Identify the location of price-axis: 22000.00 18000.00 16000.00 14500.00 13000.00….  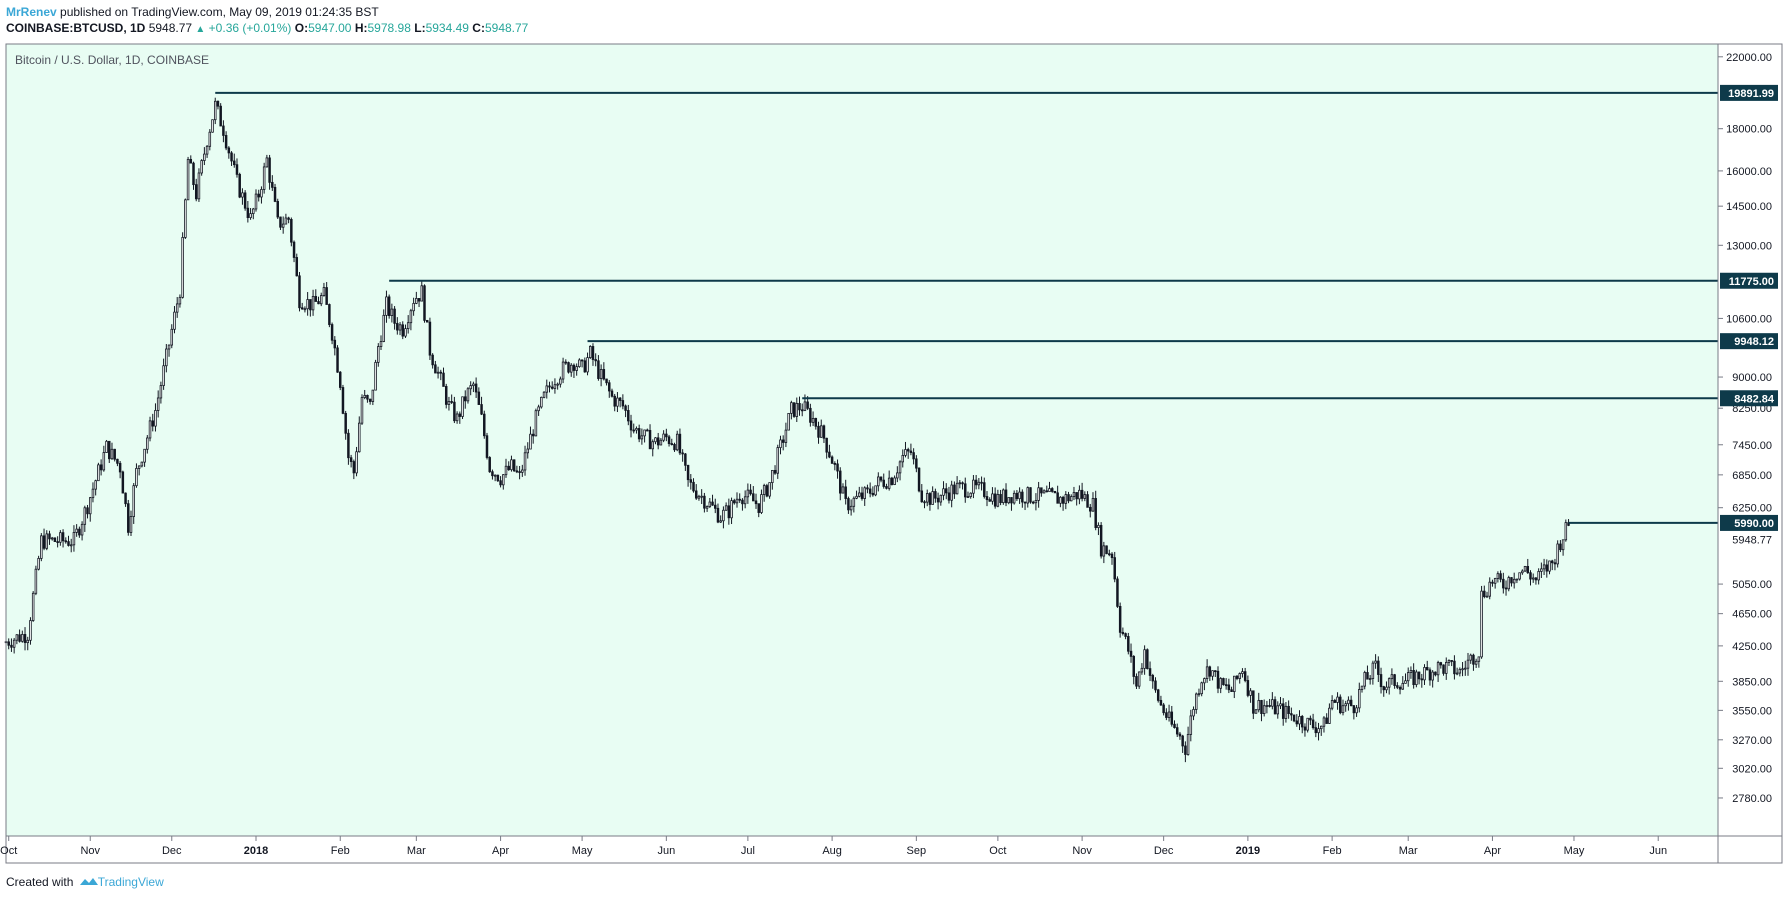
(1745, 428).